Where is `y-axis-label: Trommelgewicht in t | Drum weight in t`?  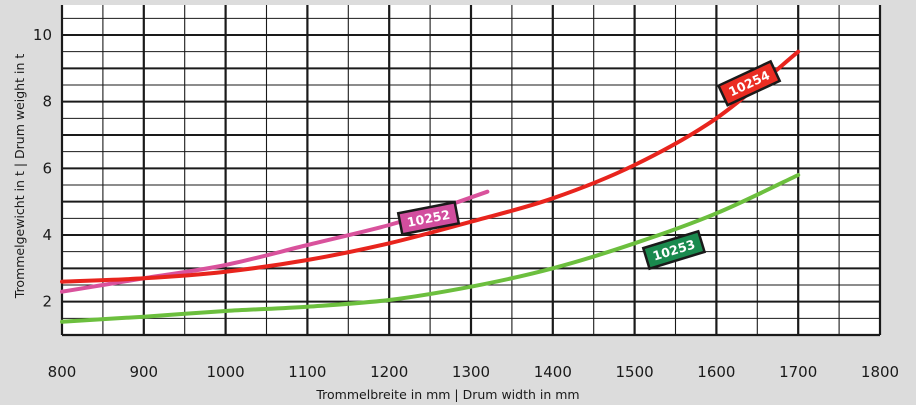 y-axis-label: Trommelgewicht in t | Drum weight in t is located at coordinates (19, 177).